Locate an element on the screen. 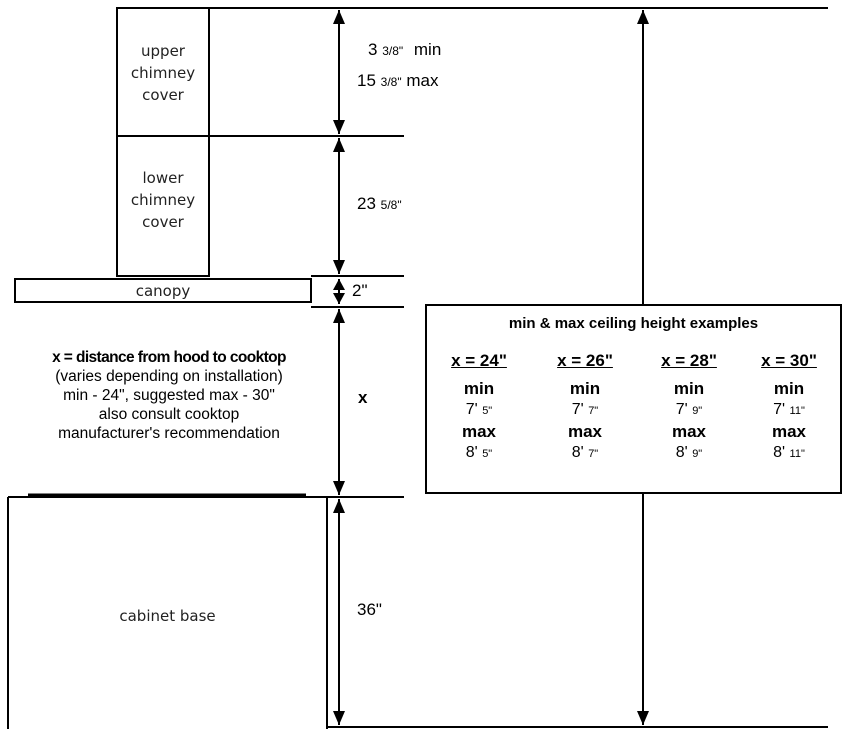  arrow-down-x is located at coordinates (339, 488).